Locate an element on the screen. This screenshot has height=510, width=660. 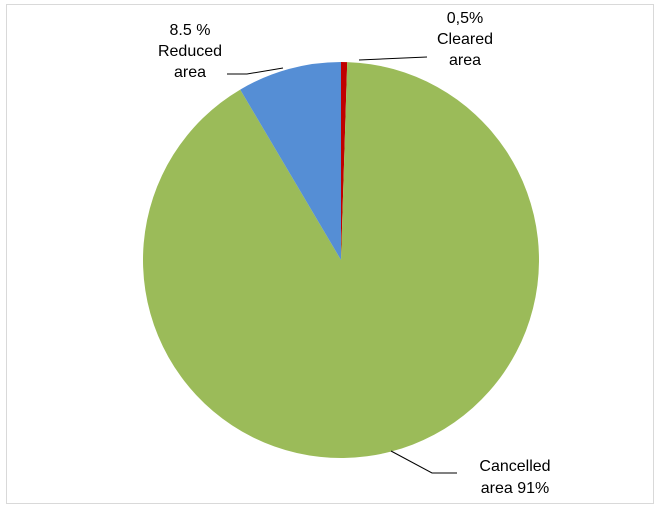
data-label-line: 0,5% is located at coordinates (465, 18).